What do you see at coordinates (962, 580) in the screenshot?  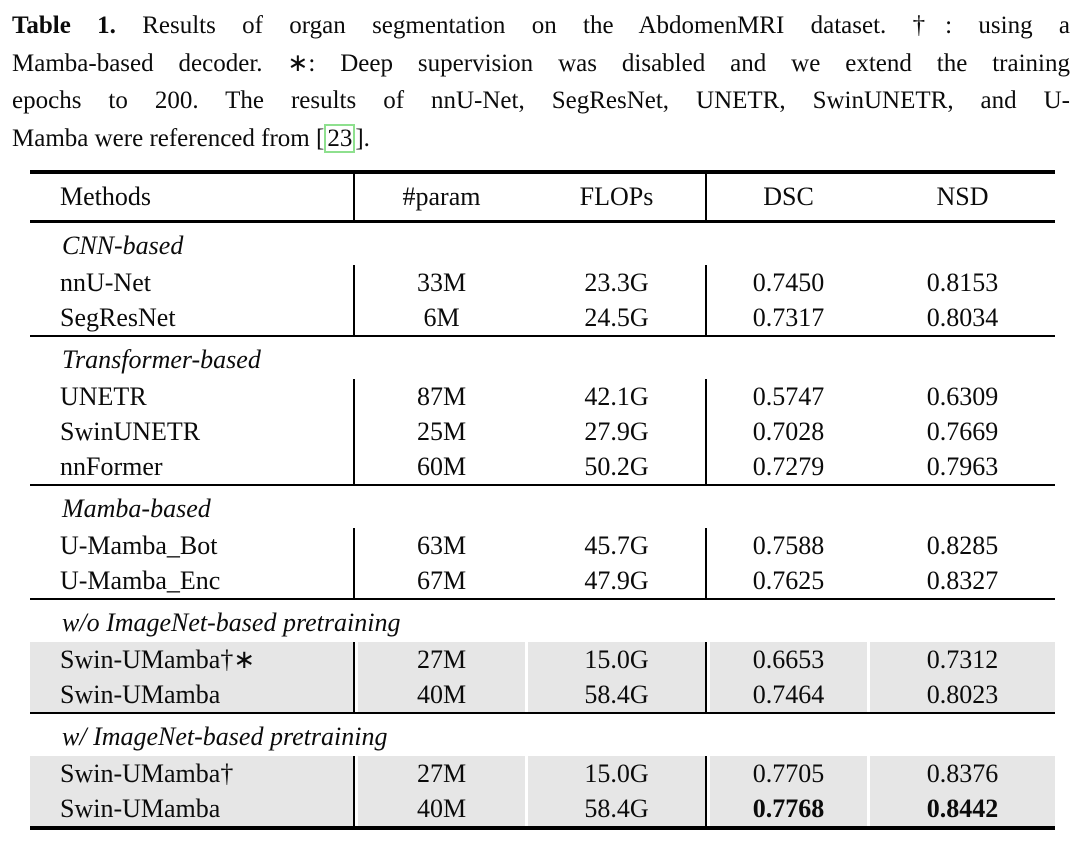 I see `nsd-cell: 0.8327` at bounding box center [962, 580].